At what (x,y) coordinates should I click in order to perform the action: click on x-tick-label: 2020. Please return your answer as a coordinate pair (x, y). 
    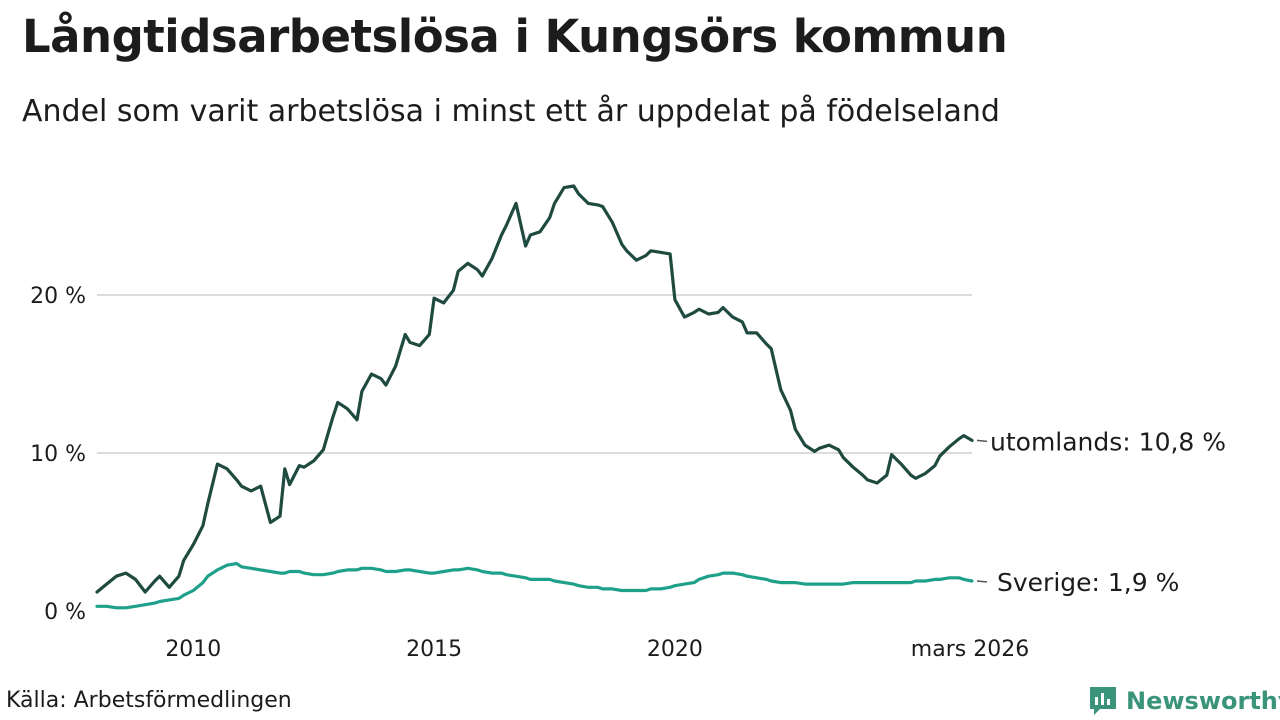
    Looking at the image, I should click on (675, 649).